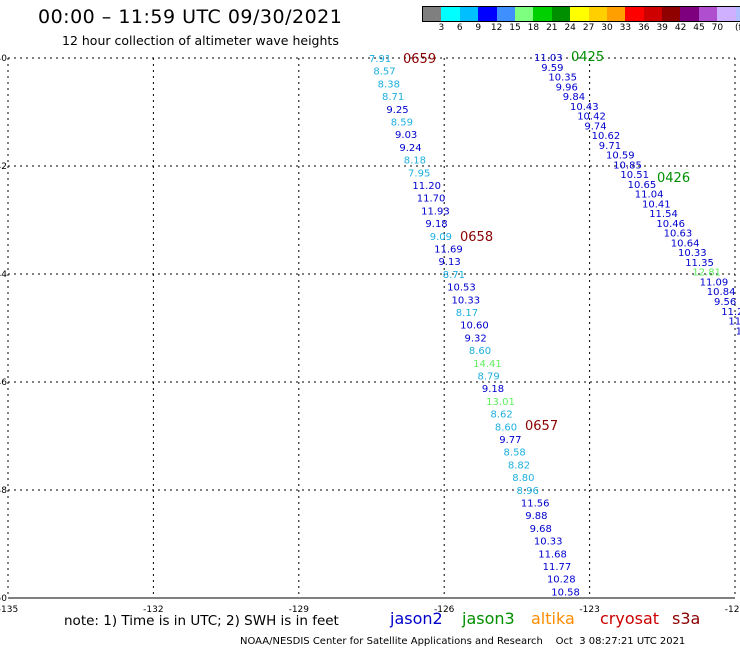 This screenshot has width=740, height=650. I want to click on wave-height-value: 9.09, so click(441, 237).